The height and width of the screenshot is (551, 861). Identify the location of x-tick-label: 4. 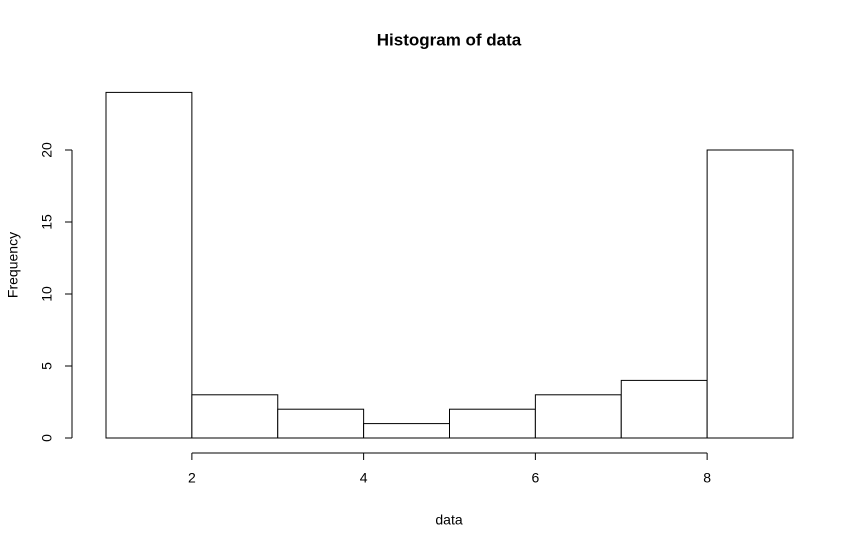
(364, 478).